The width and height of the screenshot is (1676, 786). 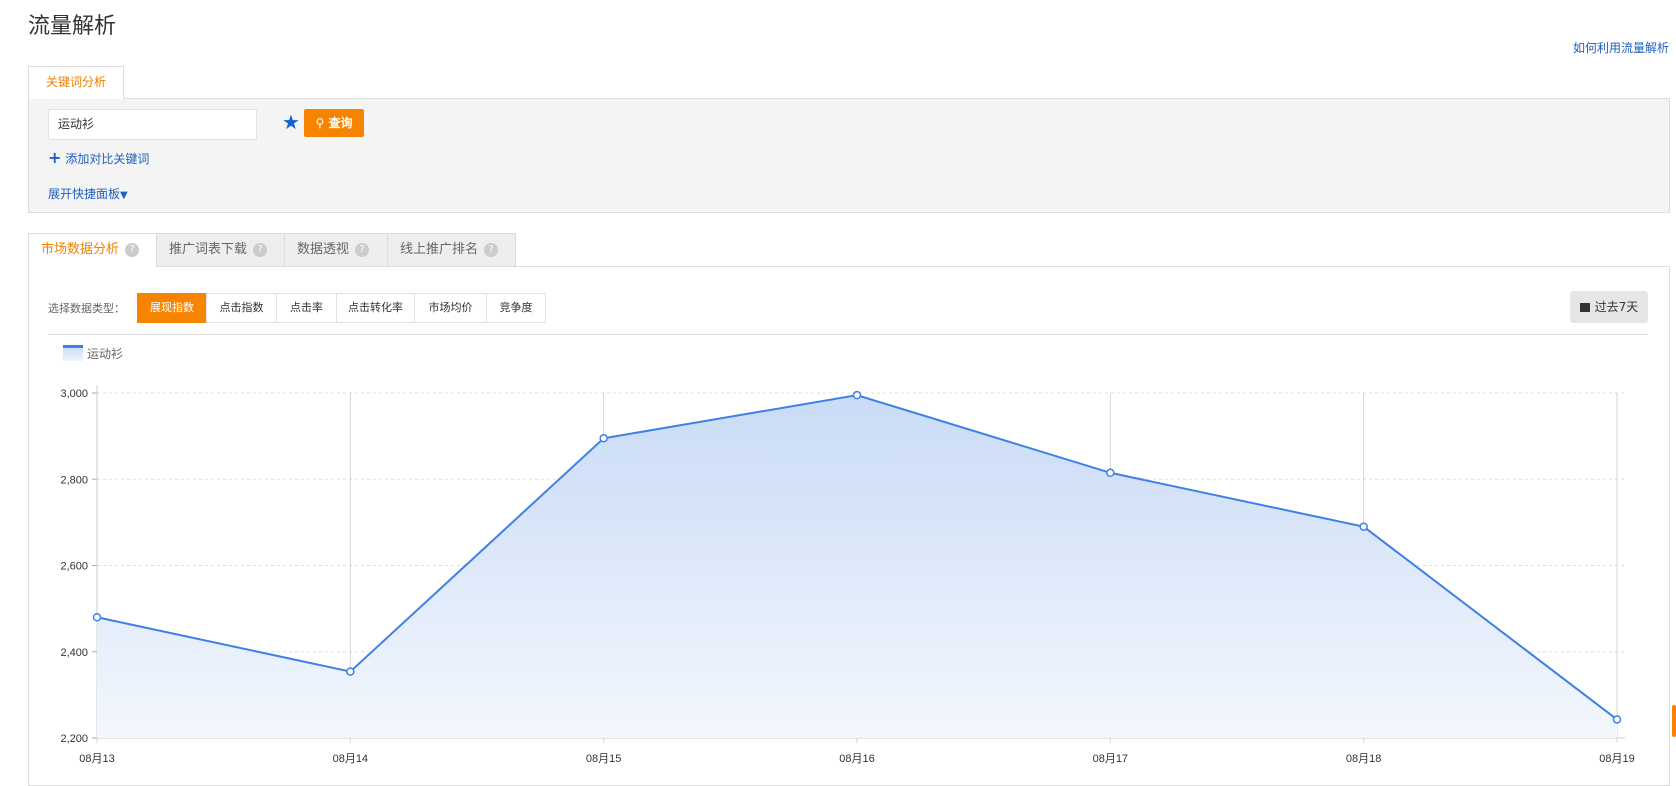 I want to click on date-range-label: 过去7天, so click(x=1616, y=307).